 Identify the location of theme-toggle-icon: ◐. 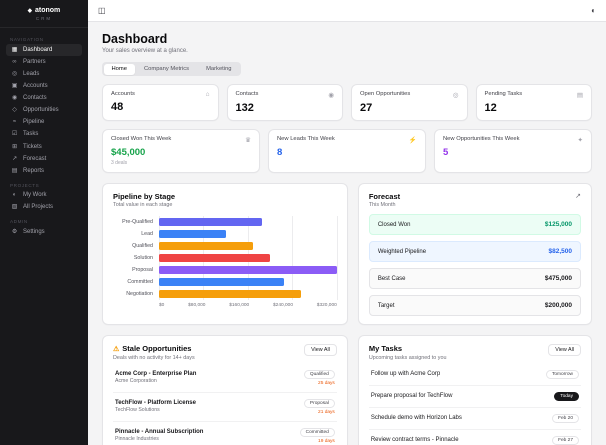
(593, 10).